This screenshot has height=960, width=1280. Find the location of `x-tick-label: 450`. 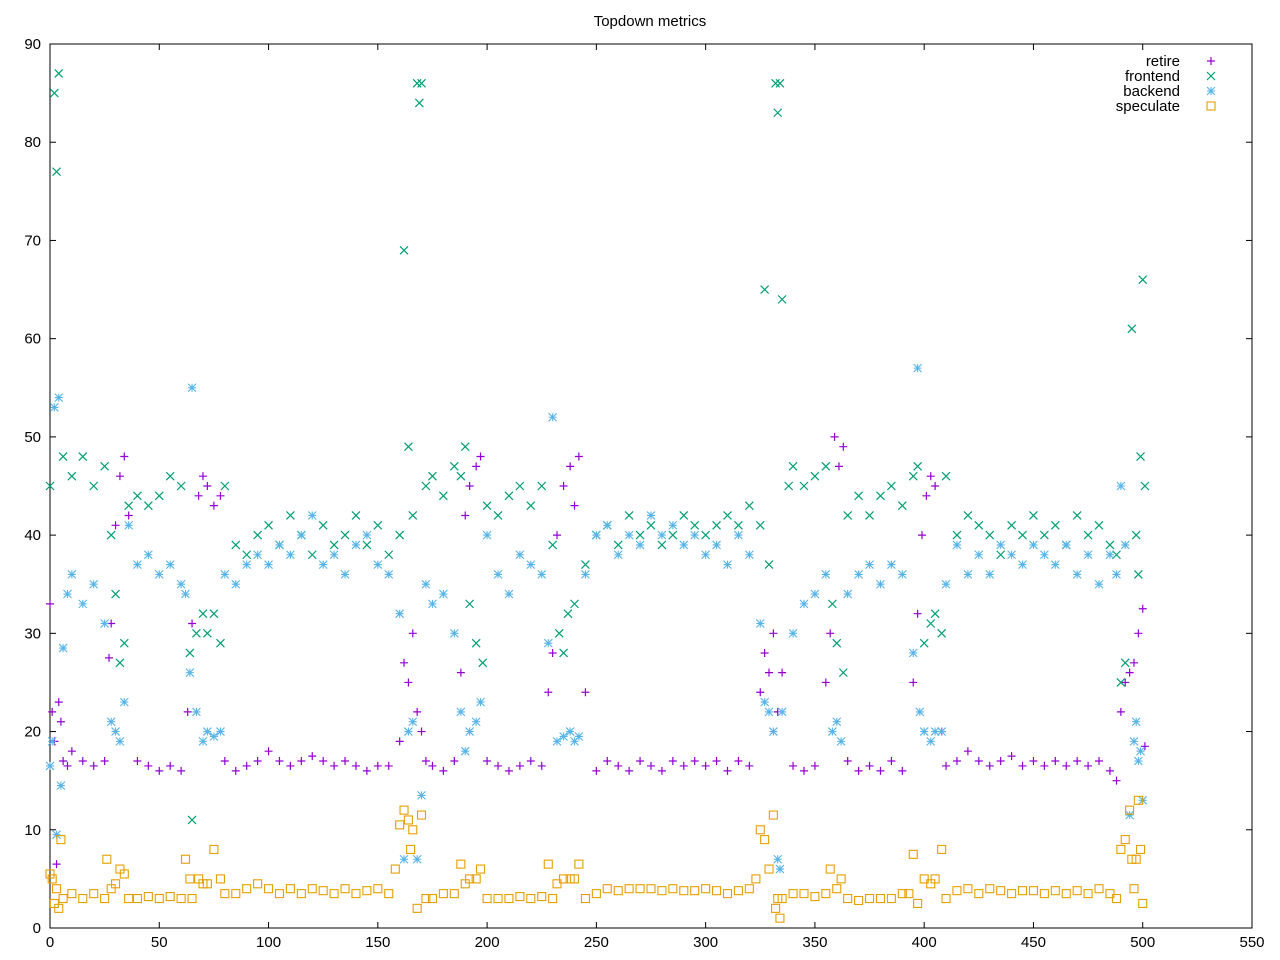

x-tick-label: 450 is located at coordinates (1033, 942).